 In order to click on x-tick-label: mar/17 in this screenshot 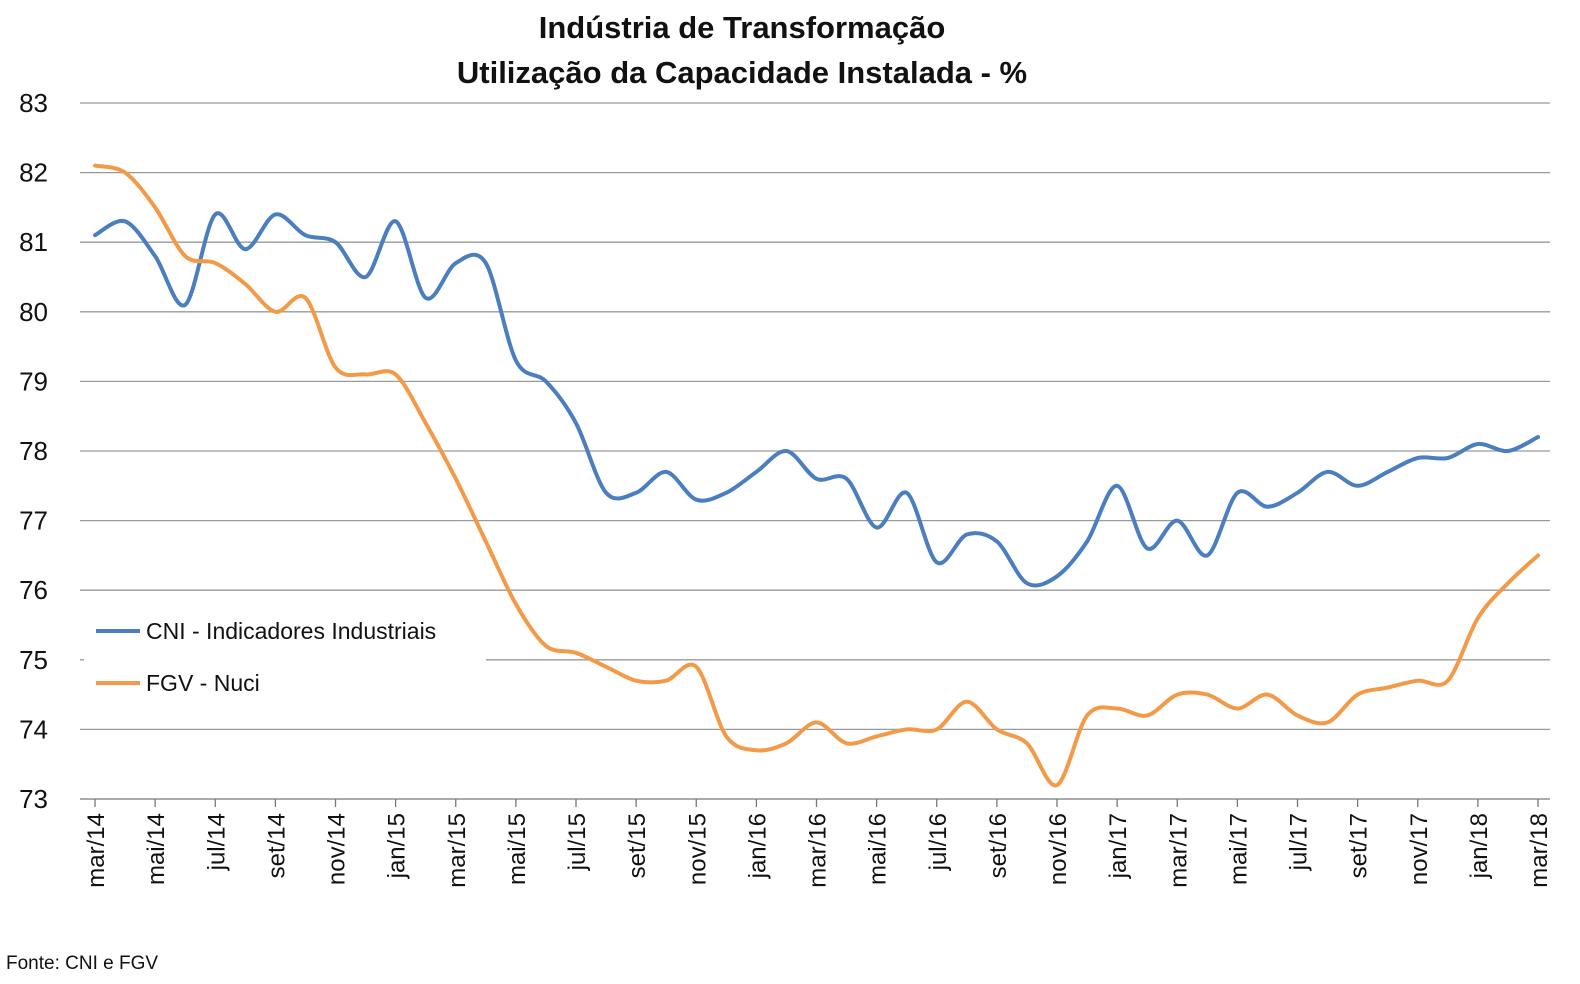, I will do `click(1178, 850)`.